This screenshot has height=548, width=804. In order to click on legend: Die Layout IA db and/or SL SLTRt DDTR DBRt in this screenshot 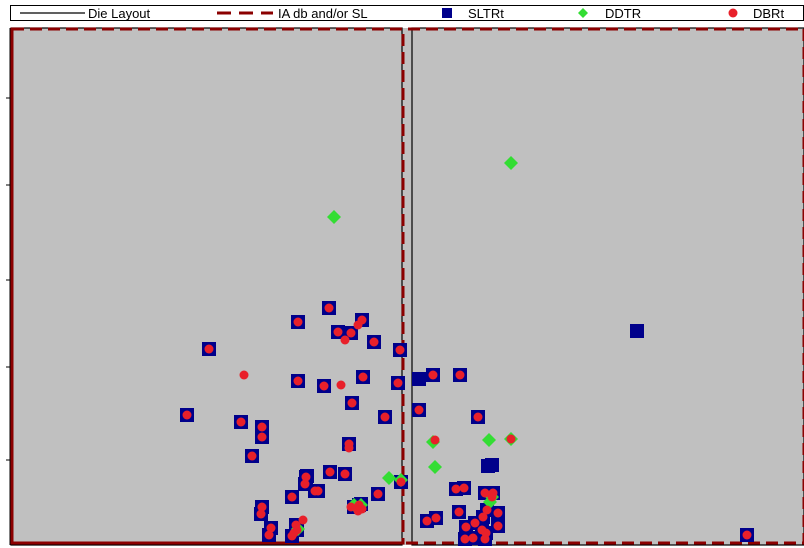, I will do `click(402, 13)`.